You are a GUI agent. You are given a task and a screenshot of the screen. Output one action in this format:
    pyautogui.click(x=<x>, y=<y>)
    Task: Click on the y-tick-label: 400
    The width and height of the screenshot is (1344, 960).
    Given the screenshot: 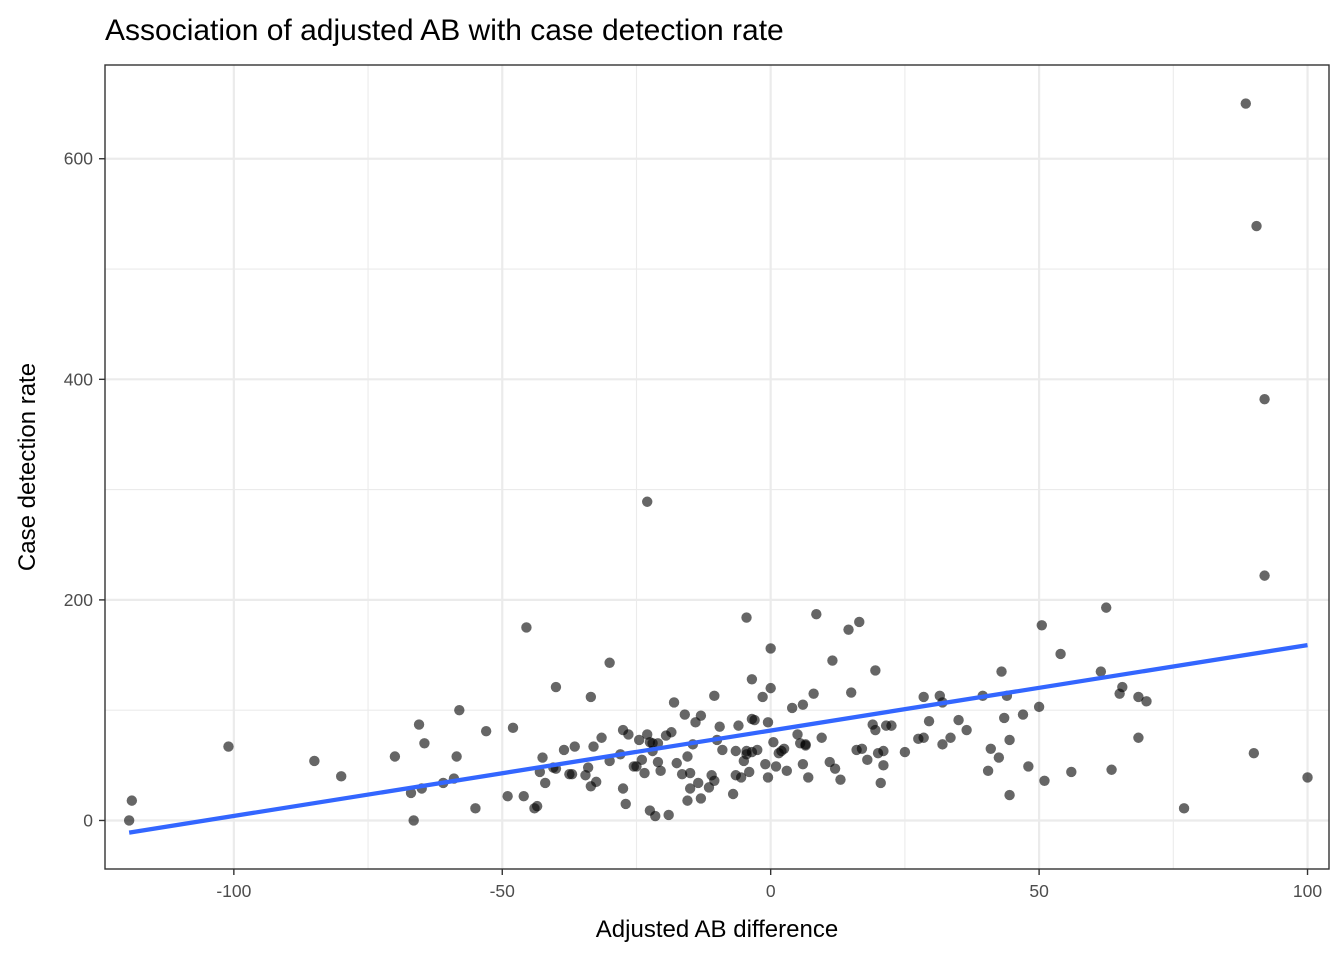 What is the action you would take?
    pyautogui.click(x=78, y=379)
    